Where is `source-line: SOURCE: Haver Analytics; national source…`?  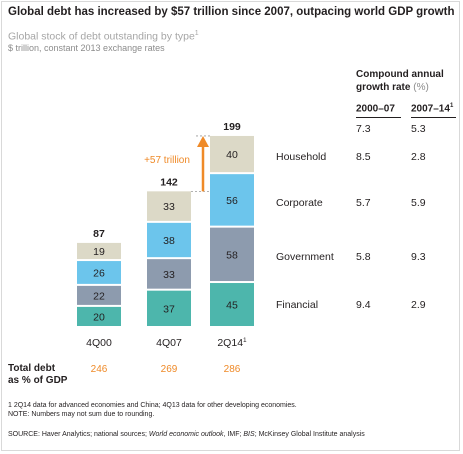 source-line: SOURCE: Haver Analytics; national source… is located at coordinates (186, 434).